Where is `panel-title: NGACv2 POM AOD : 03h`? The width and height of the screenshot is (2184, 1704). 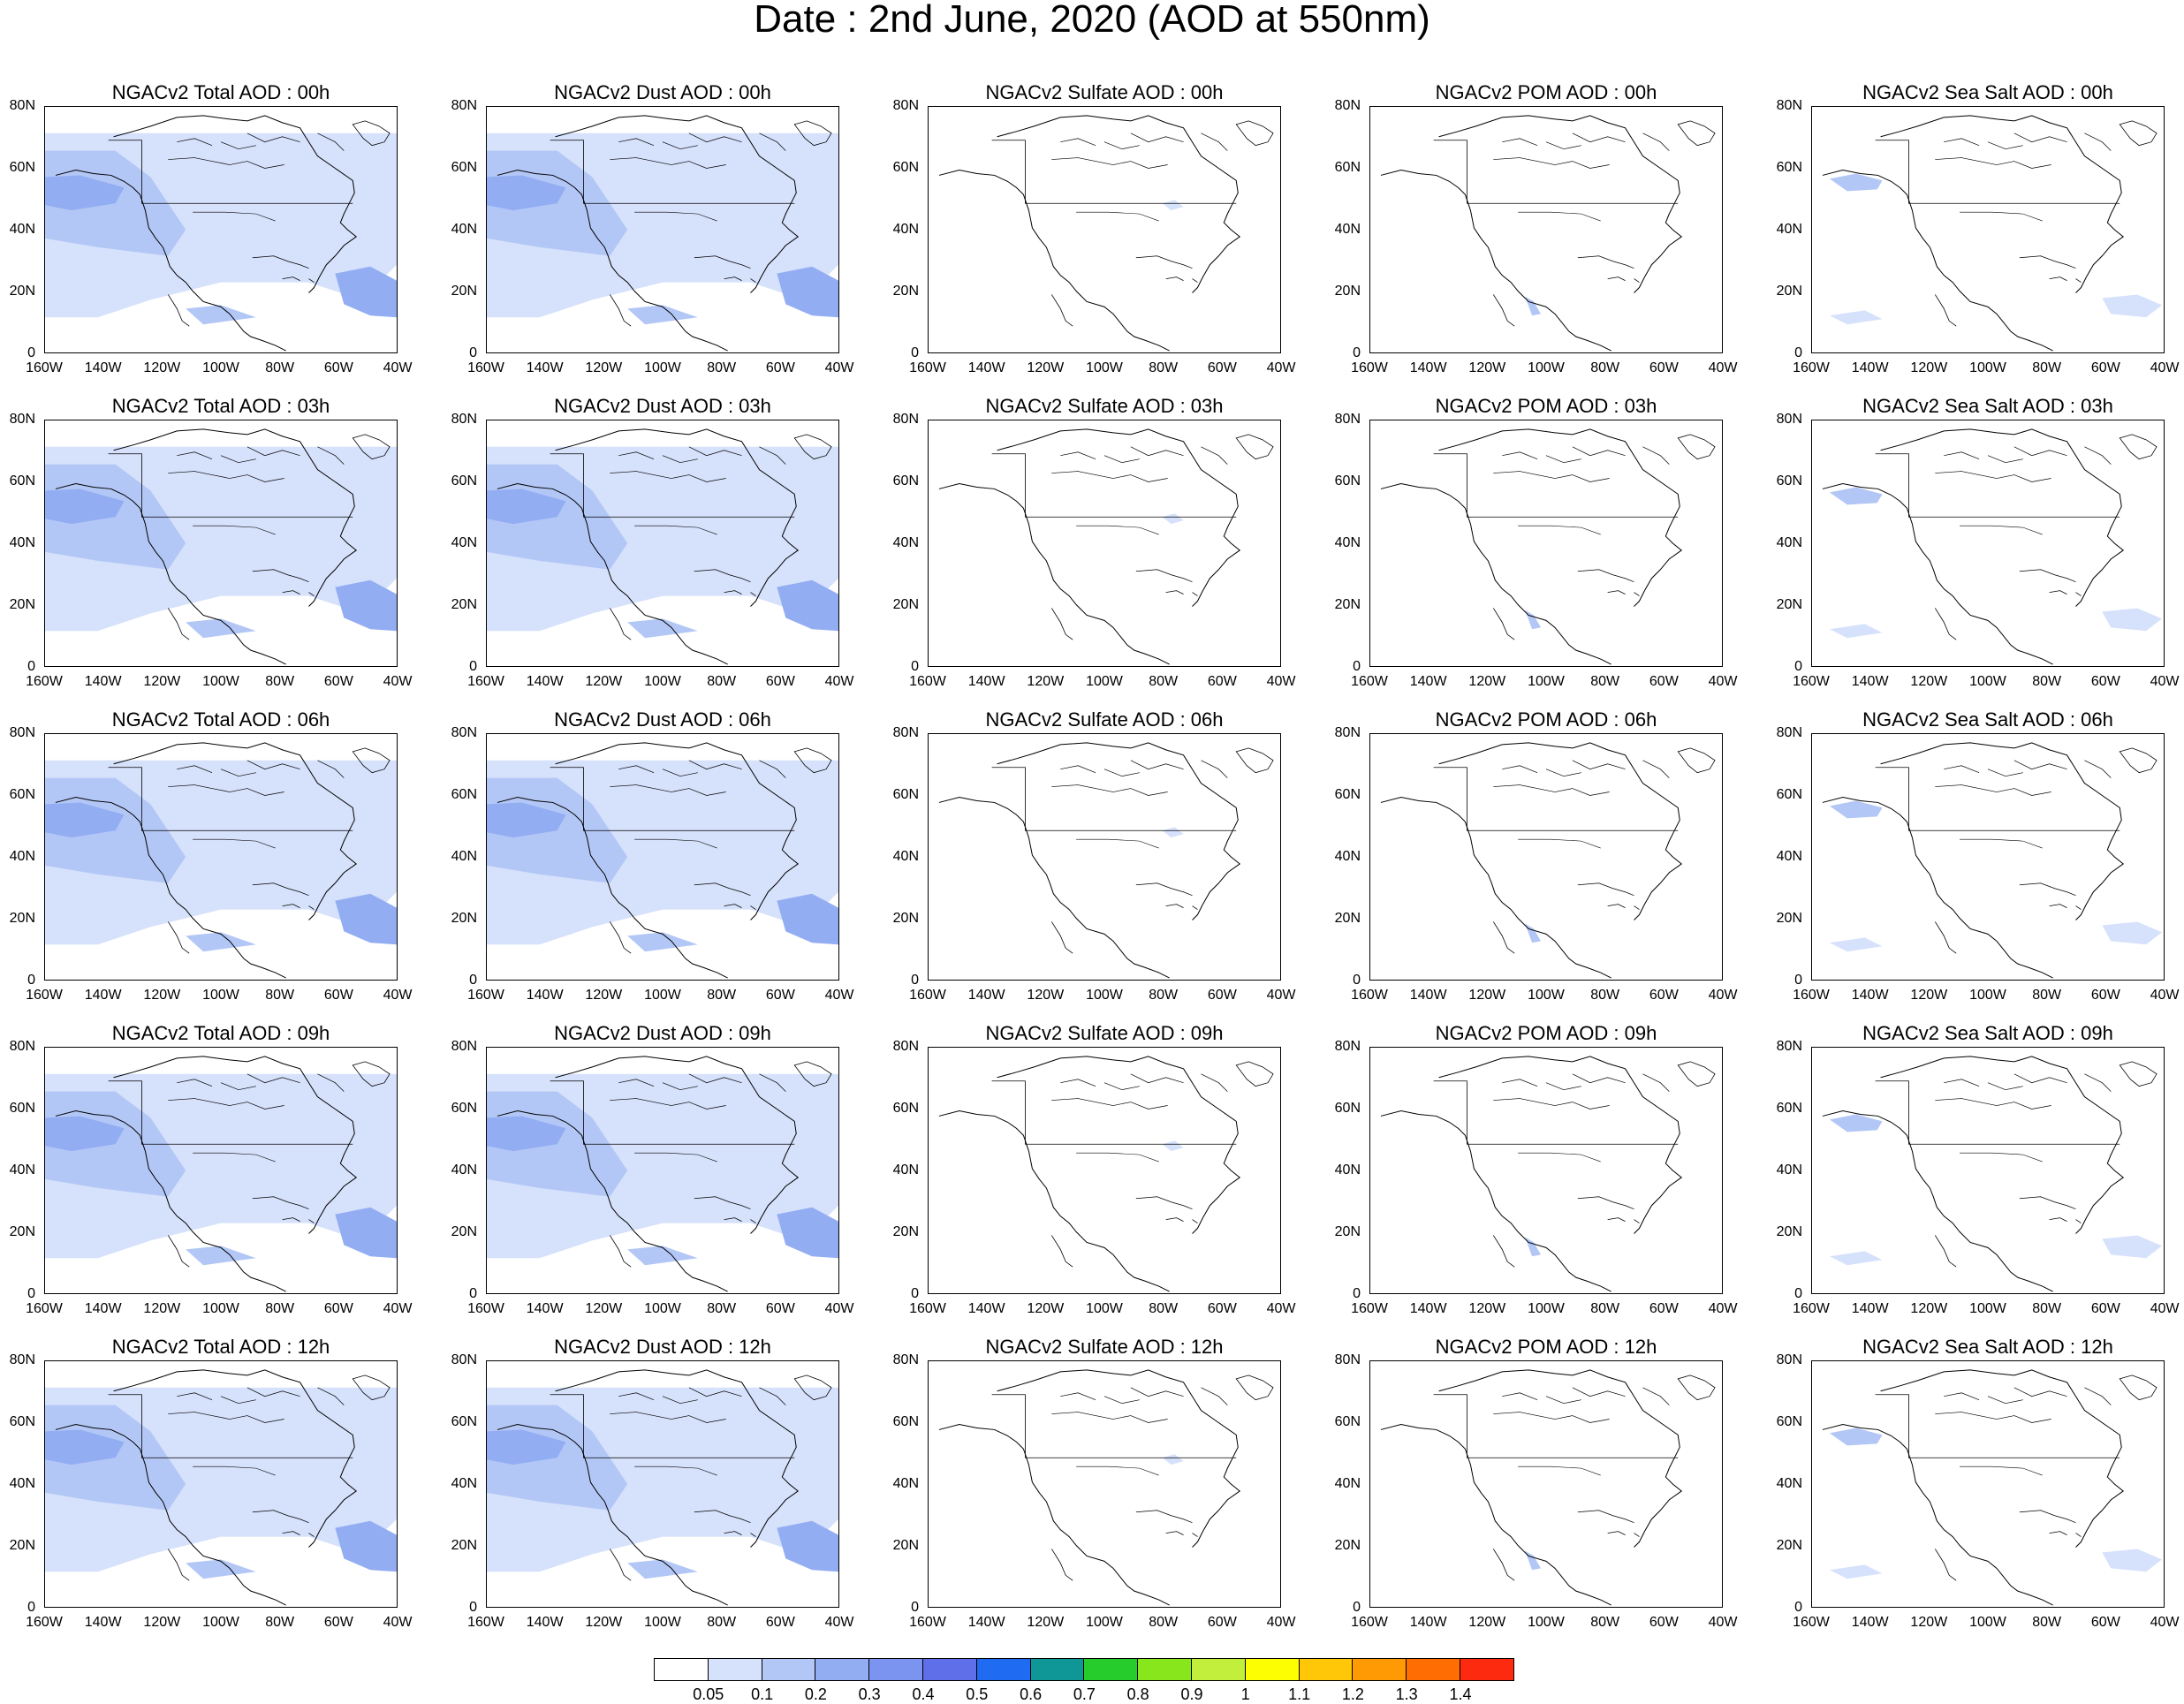
panel-title: NGACv2 POM AOD : 03h is located at coordinates (1546, 406).